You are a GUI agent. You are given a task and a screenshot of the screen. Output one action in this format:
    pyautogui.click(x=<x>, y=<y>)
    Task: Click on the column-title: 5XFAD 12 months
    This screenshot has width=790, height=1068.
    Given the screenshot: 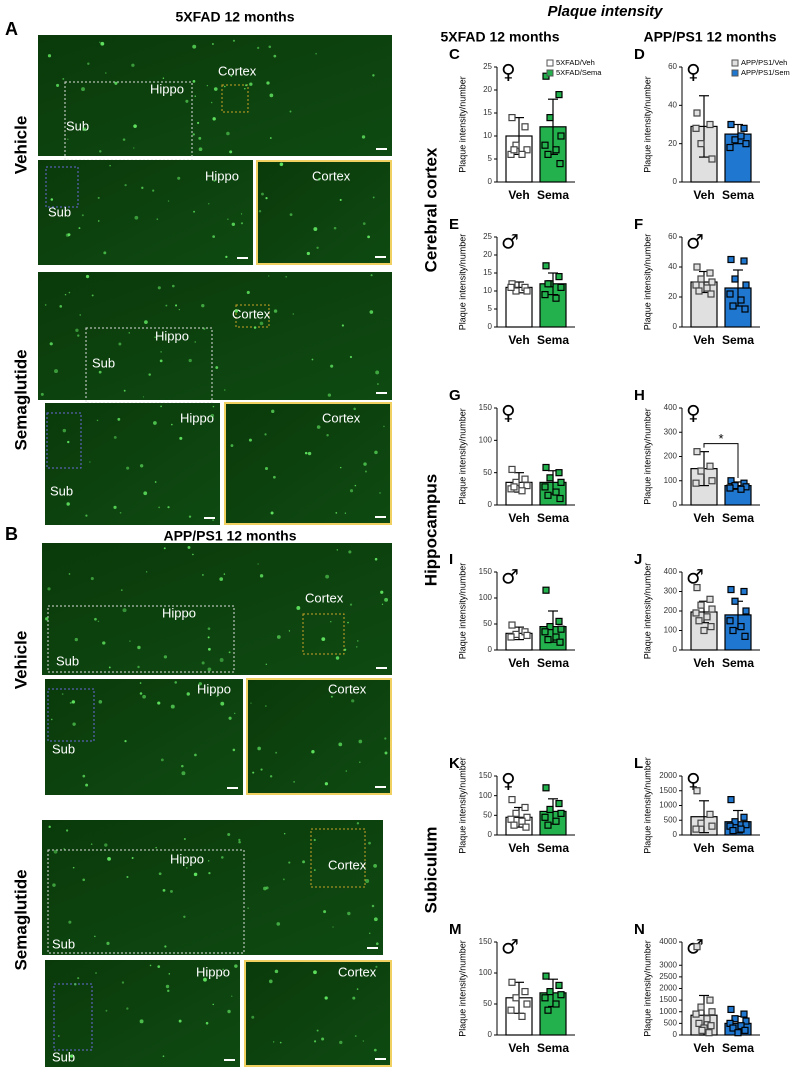 What is the action you would take?
    pyautogui.click(x=499, y=37)
    